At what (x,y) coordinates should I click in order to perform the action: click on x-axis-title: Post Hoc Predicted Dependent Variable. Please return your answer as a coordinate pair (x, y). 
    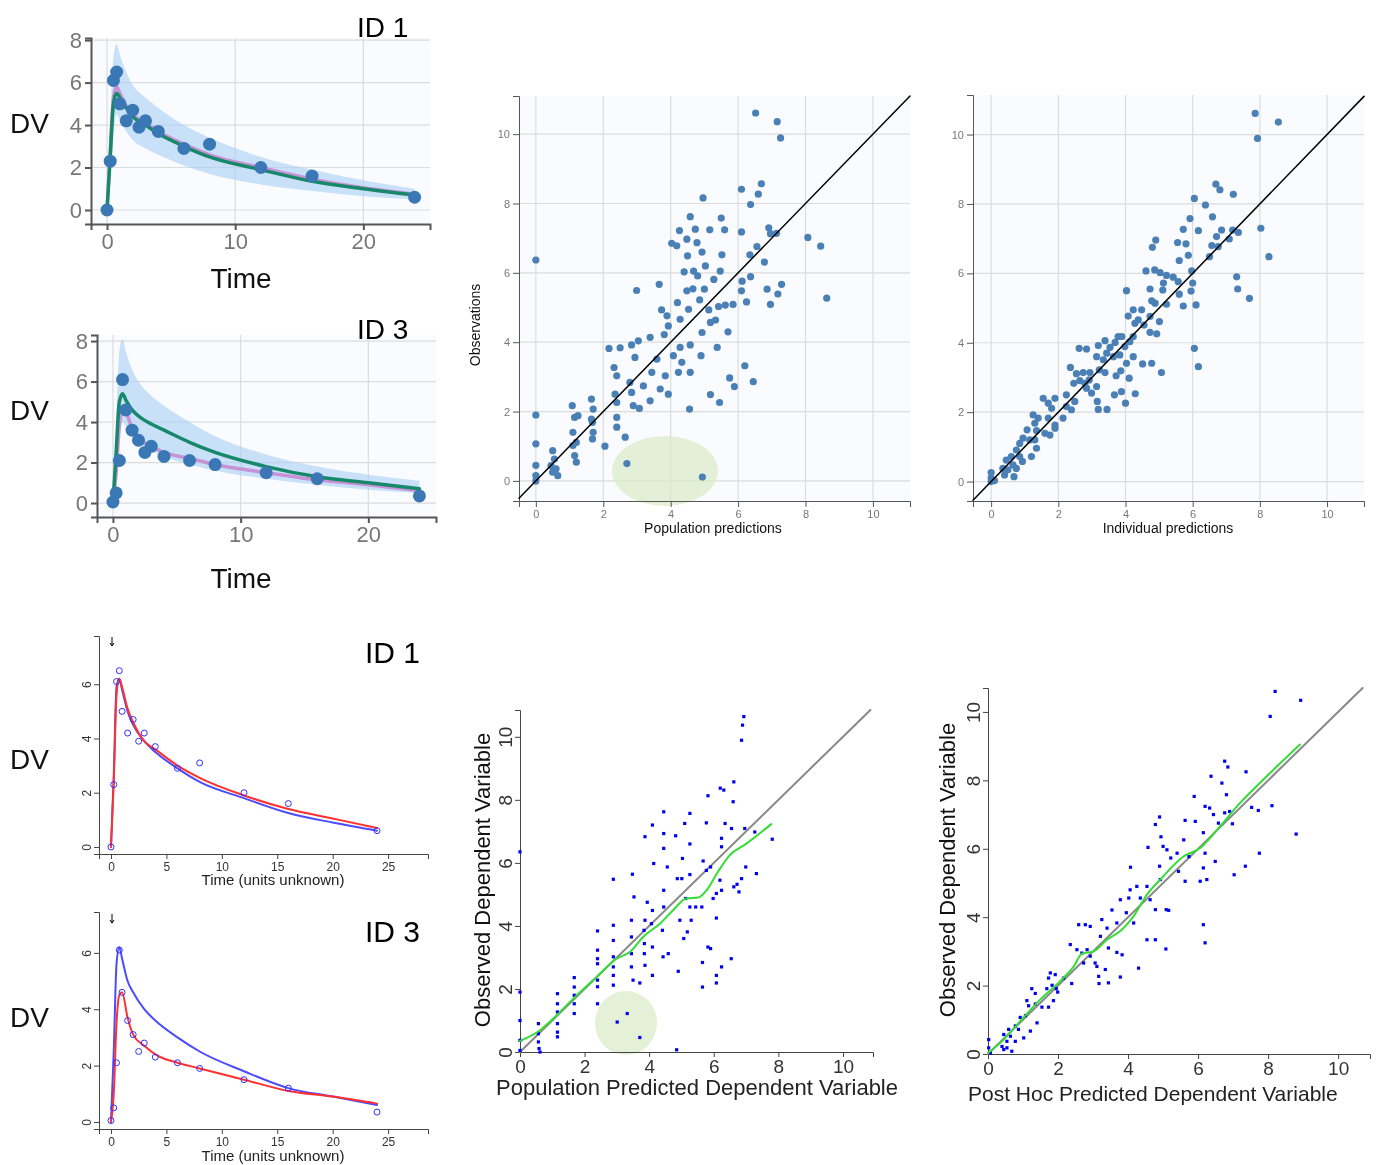
    Looking at the image, I should click on (1153, 1093).